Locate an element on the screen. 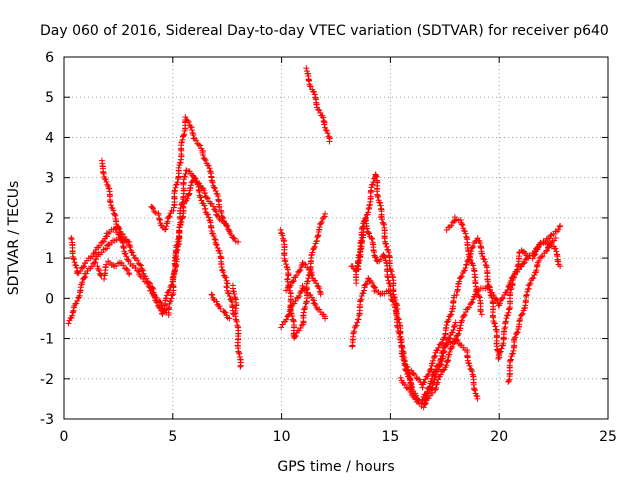 The image size is (640, 480). series-s17 is located at coordinates (450, 369).